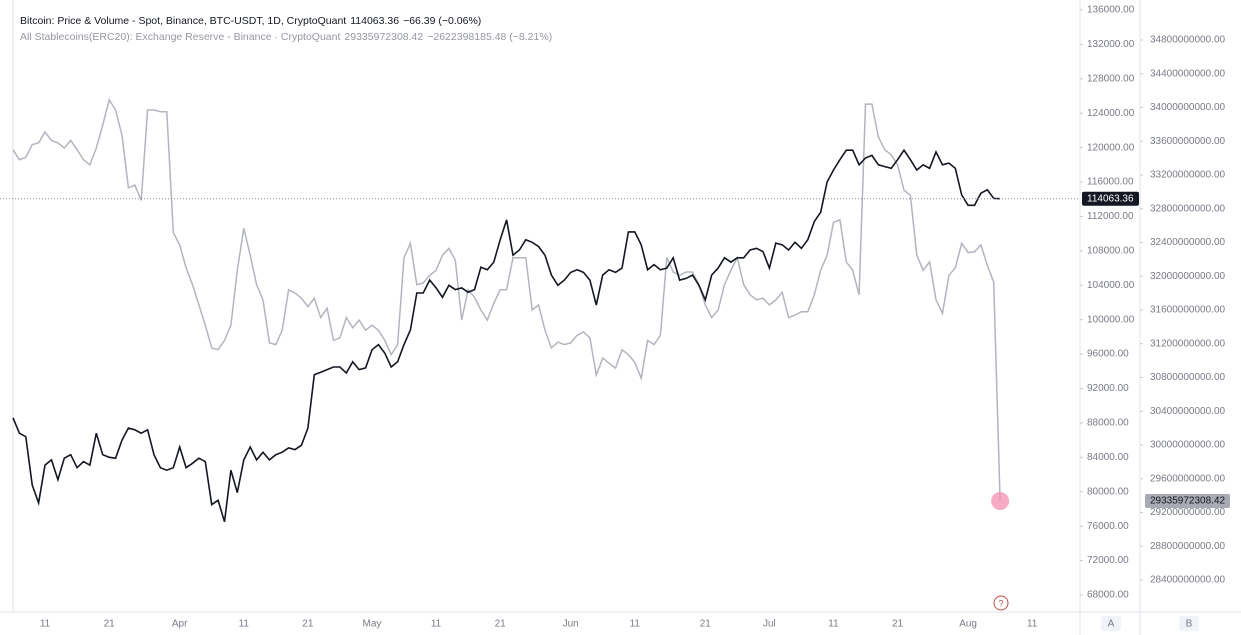 The image size is (1241, 635). Describe the element at coordinates (1111, 251) in the screenshot. I see `y-tick-label: 108000.00` at that location.